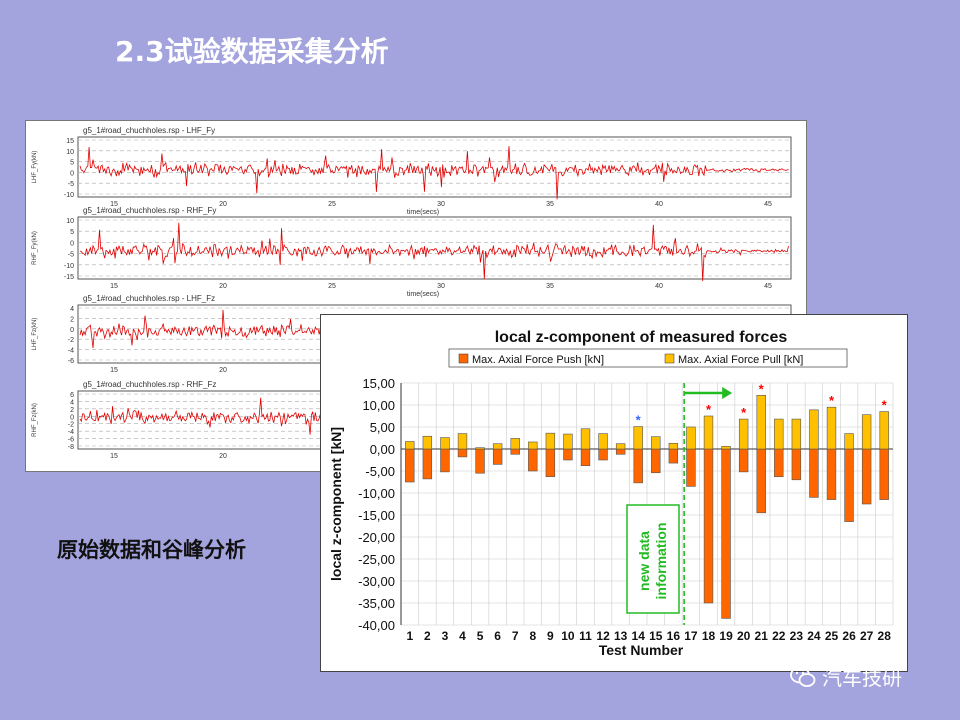 The image size is (960, 720). What do you see at coordinates (382, 449) in the screenshot?
I see `y-tick-label: 0,00` at bounding box center [382, 449].